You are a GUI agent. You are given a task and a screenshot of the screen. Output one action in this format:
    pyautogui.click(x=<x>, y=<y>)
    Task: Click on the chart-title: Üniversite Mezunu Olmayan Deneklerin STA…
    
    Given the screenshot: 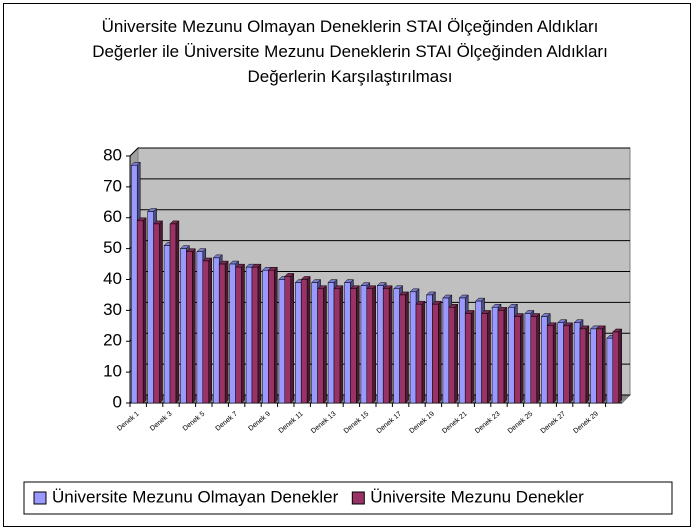 What is the action you would take?
    pyautogui.click(x=350, y=51)
    